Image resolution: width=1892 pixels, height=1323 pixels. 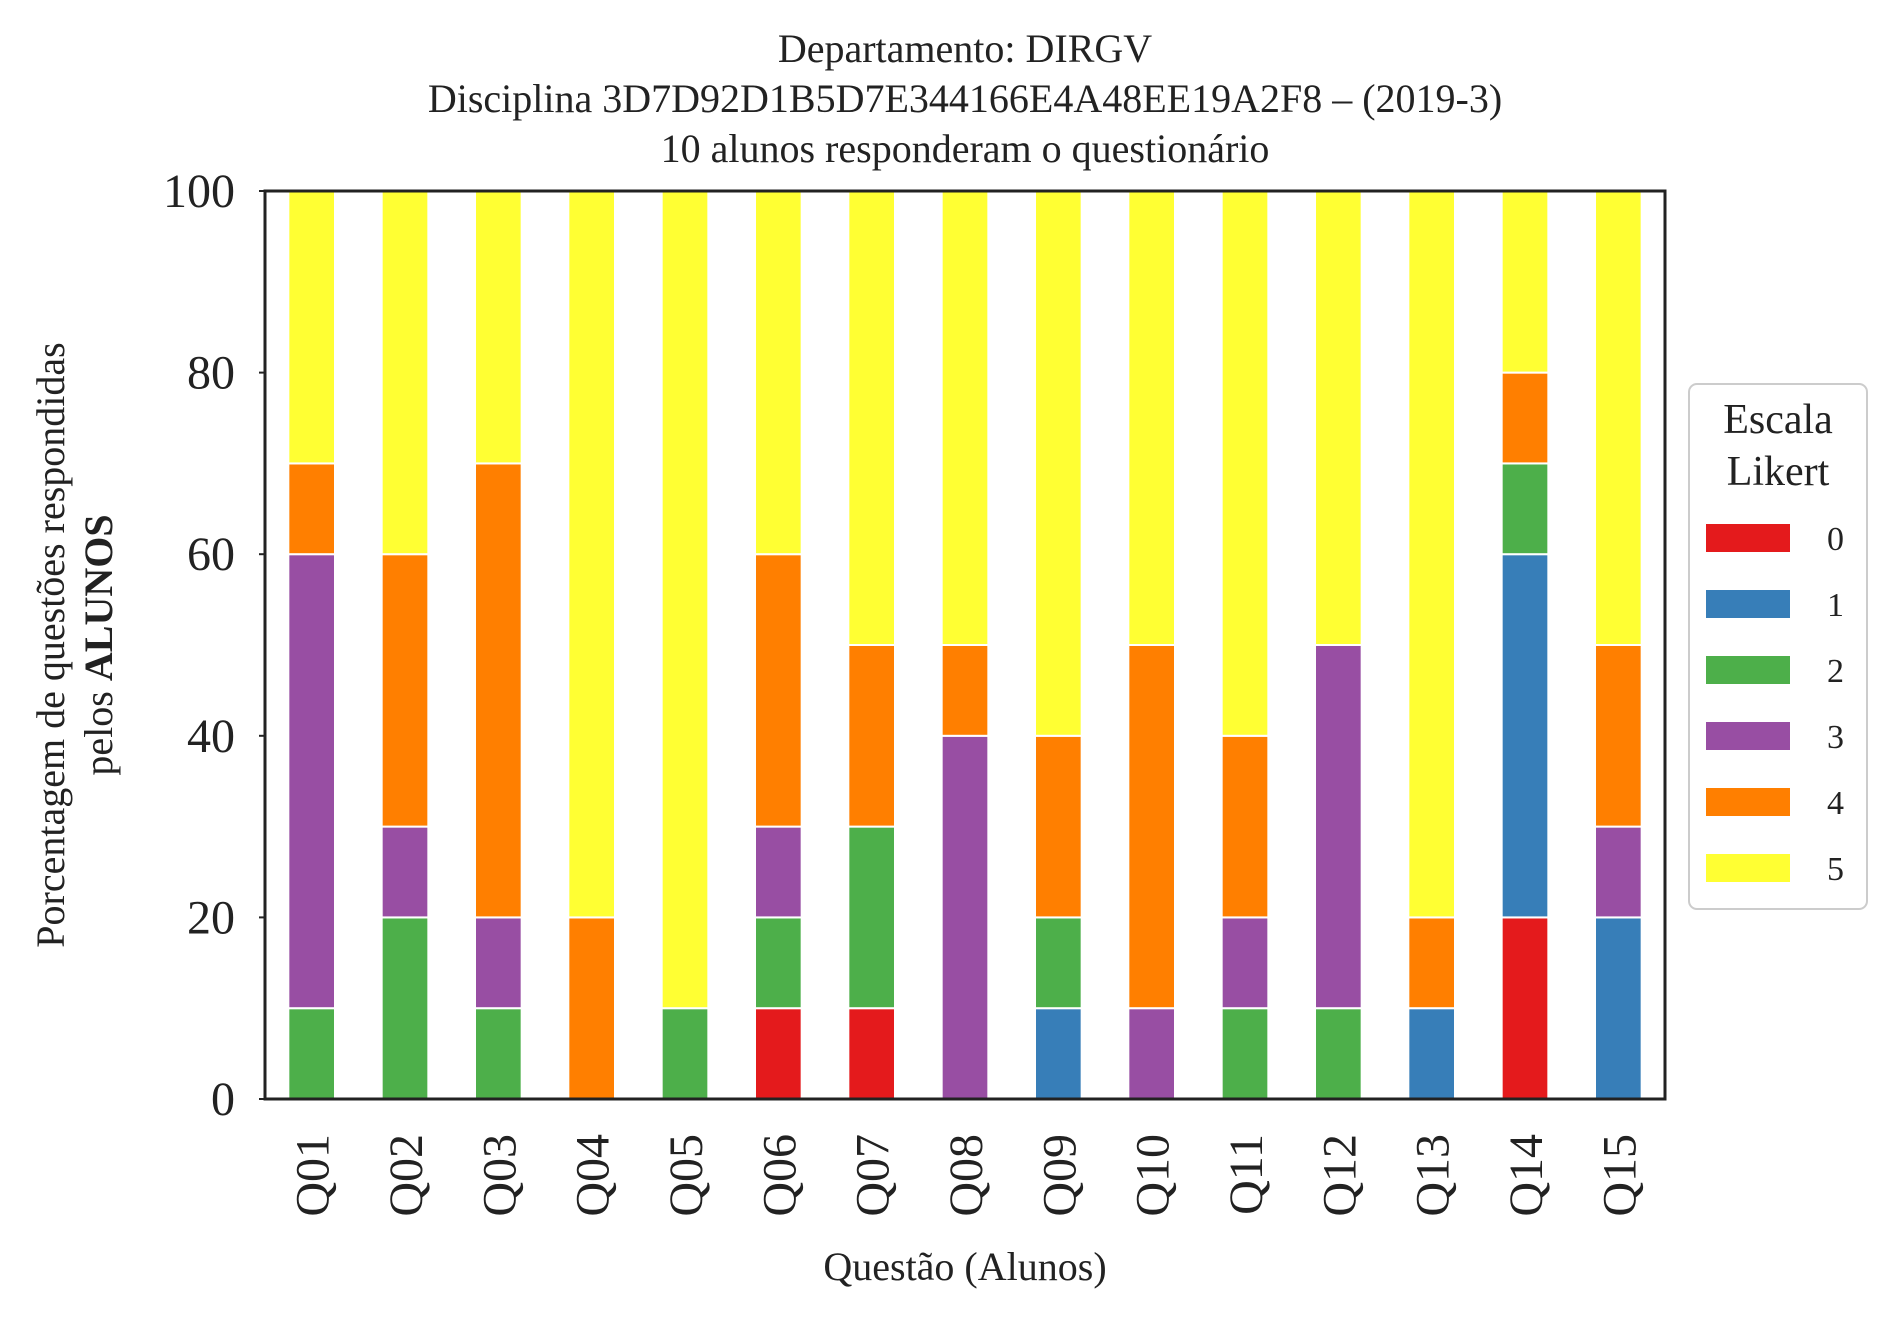 What do you see at coordinates (1778, 420) in the screenshot?
I see `legend-title-line-1: Escala` at bounding box center [1778, 420].